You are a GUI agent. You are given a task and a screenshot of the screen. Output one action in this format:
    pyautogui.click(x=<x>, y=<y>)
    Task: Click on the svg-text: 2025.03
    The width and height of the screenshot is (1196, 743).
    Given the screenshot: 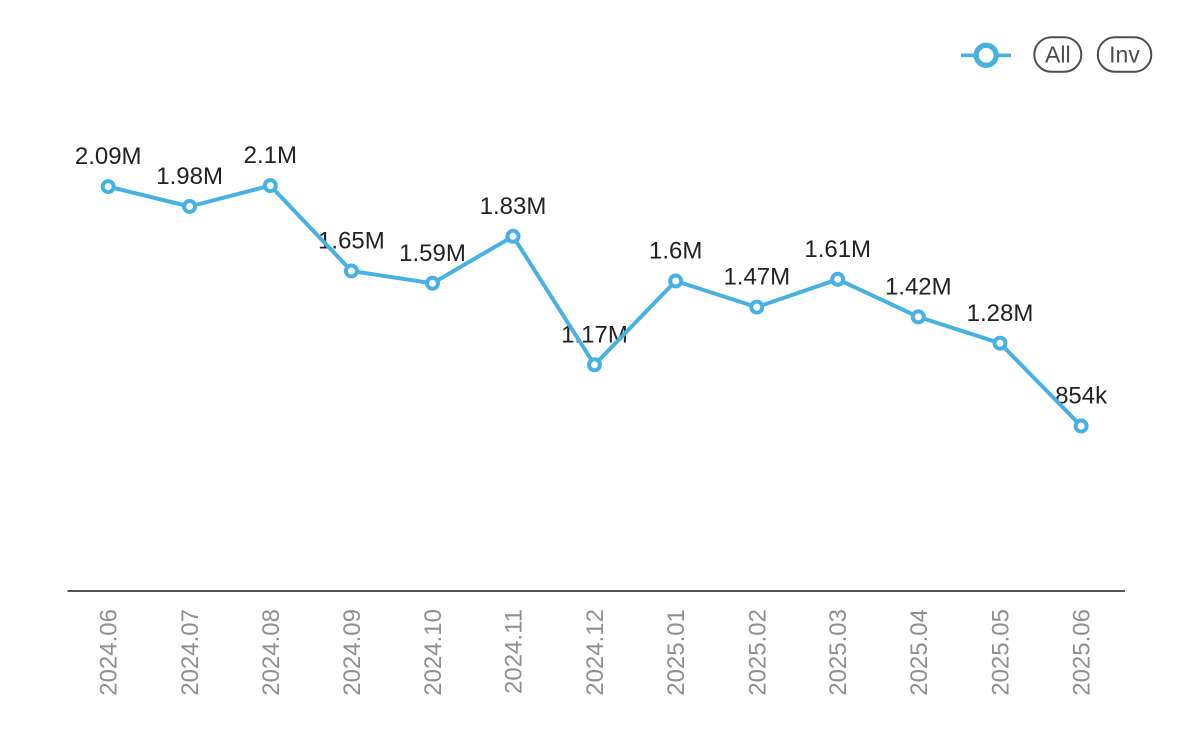 What is the action you would take?
    pyautogui.click(x=838, y=652)
    